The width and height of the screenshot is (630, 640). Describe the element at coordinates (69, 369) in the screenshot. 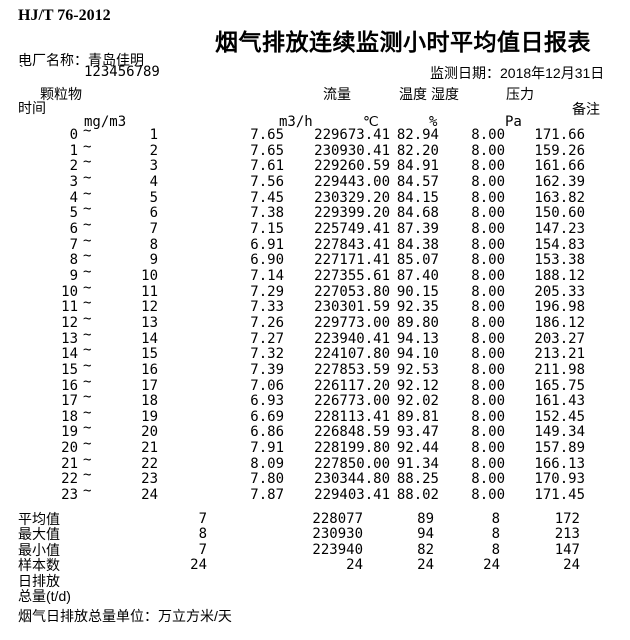

I see `hour-start: 15` at that location.